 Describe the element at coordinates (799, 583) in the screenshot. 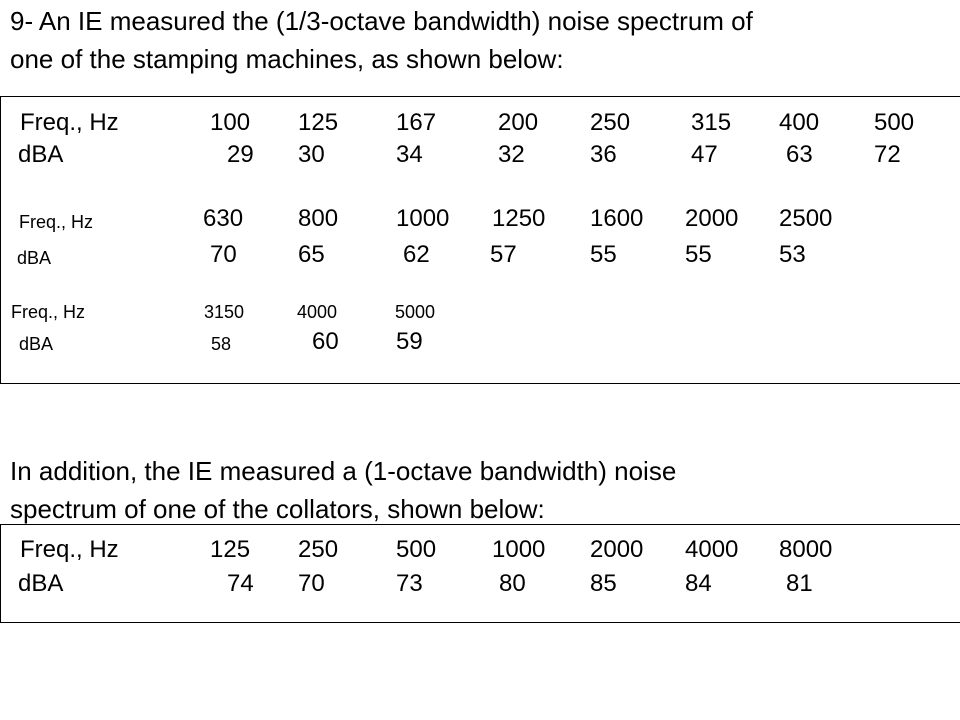

I see `dba-value: 81` at that location.